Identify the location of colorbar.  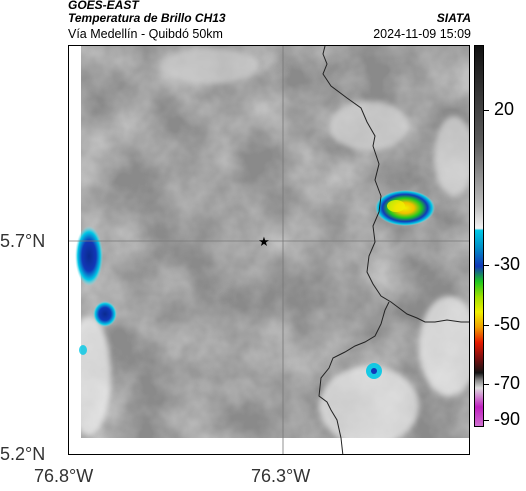
(479, 236).